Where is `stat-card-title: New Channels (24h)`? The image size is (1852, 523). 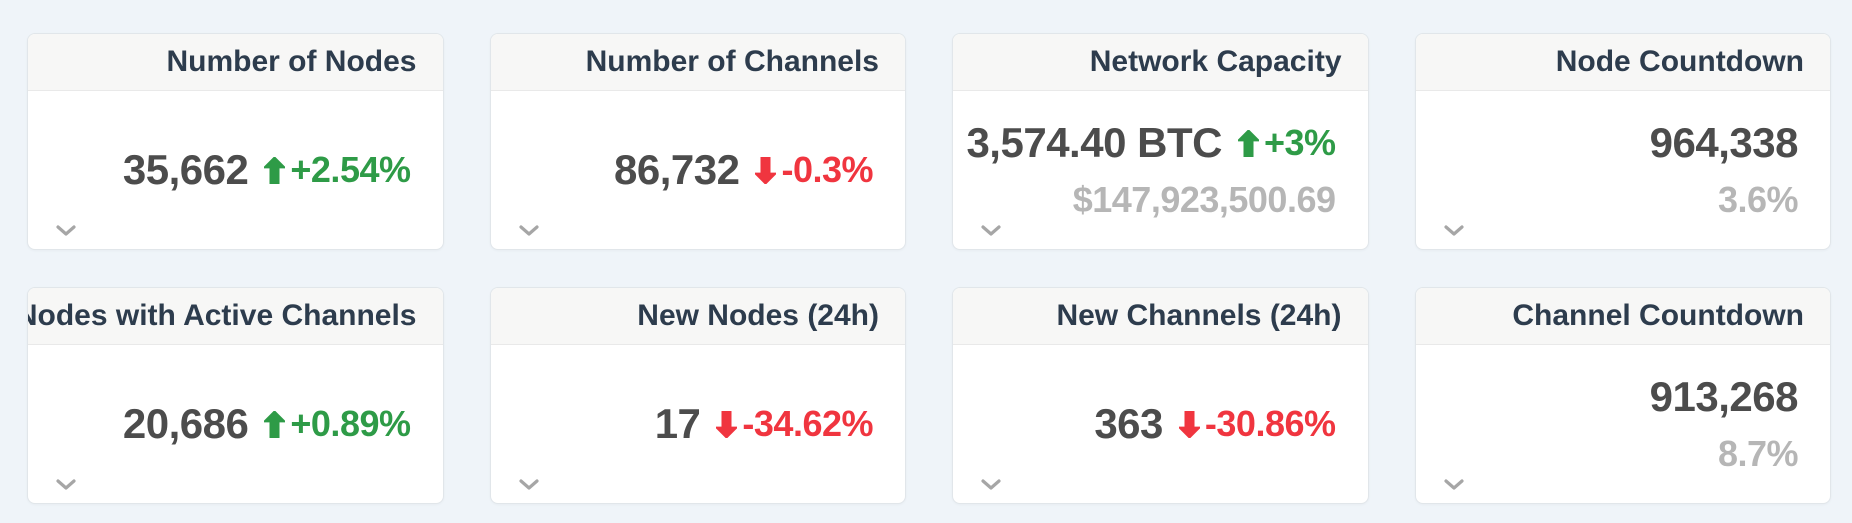
stat-card-title: New Channels (24h) is located at coordinates (1199, 315).